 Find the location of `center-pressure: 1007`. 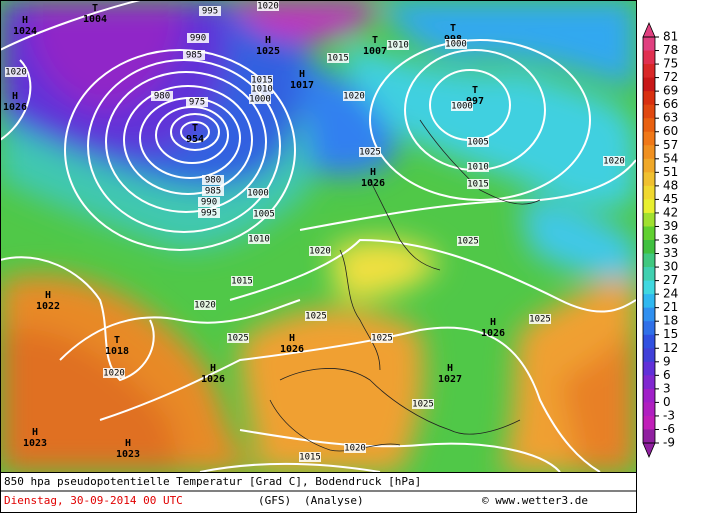

center-pressure: 1007 is located at coordinates (375, 51).